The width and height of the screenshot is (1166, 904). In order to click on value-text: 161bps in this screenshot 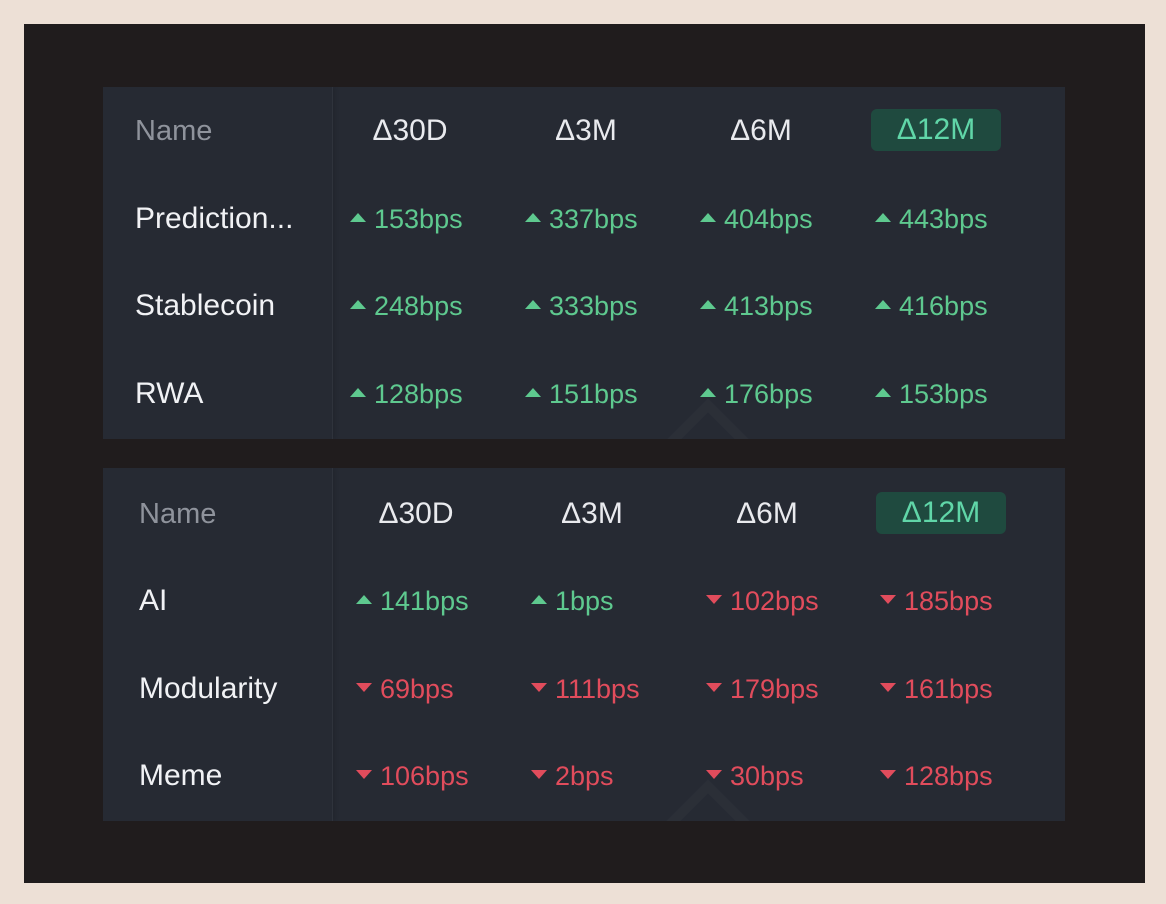, I will do `click(948, 689)`.